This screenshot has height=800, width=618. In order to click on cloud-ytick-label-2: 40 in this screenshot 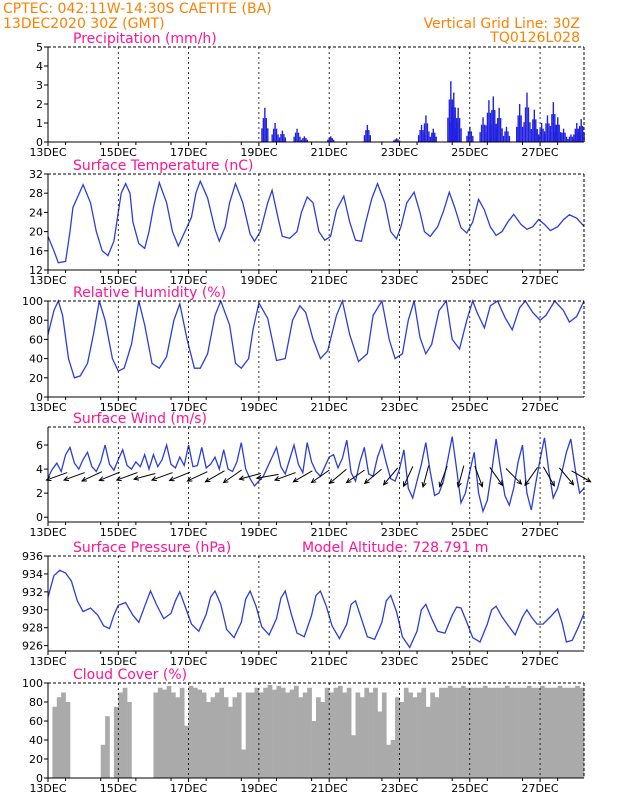, I will do `click(36, 740)`.